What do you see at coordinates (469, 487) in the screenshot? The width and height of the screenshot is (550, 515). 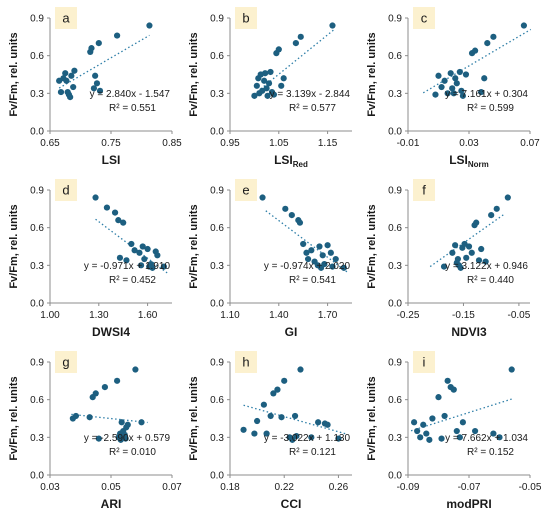 I see `x-tick-label: -0.07` at bounding box center [469, 487].